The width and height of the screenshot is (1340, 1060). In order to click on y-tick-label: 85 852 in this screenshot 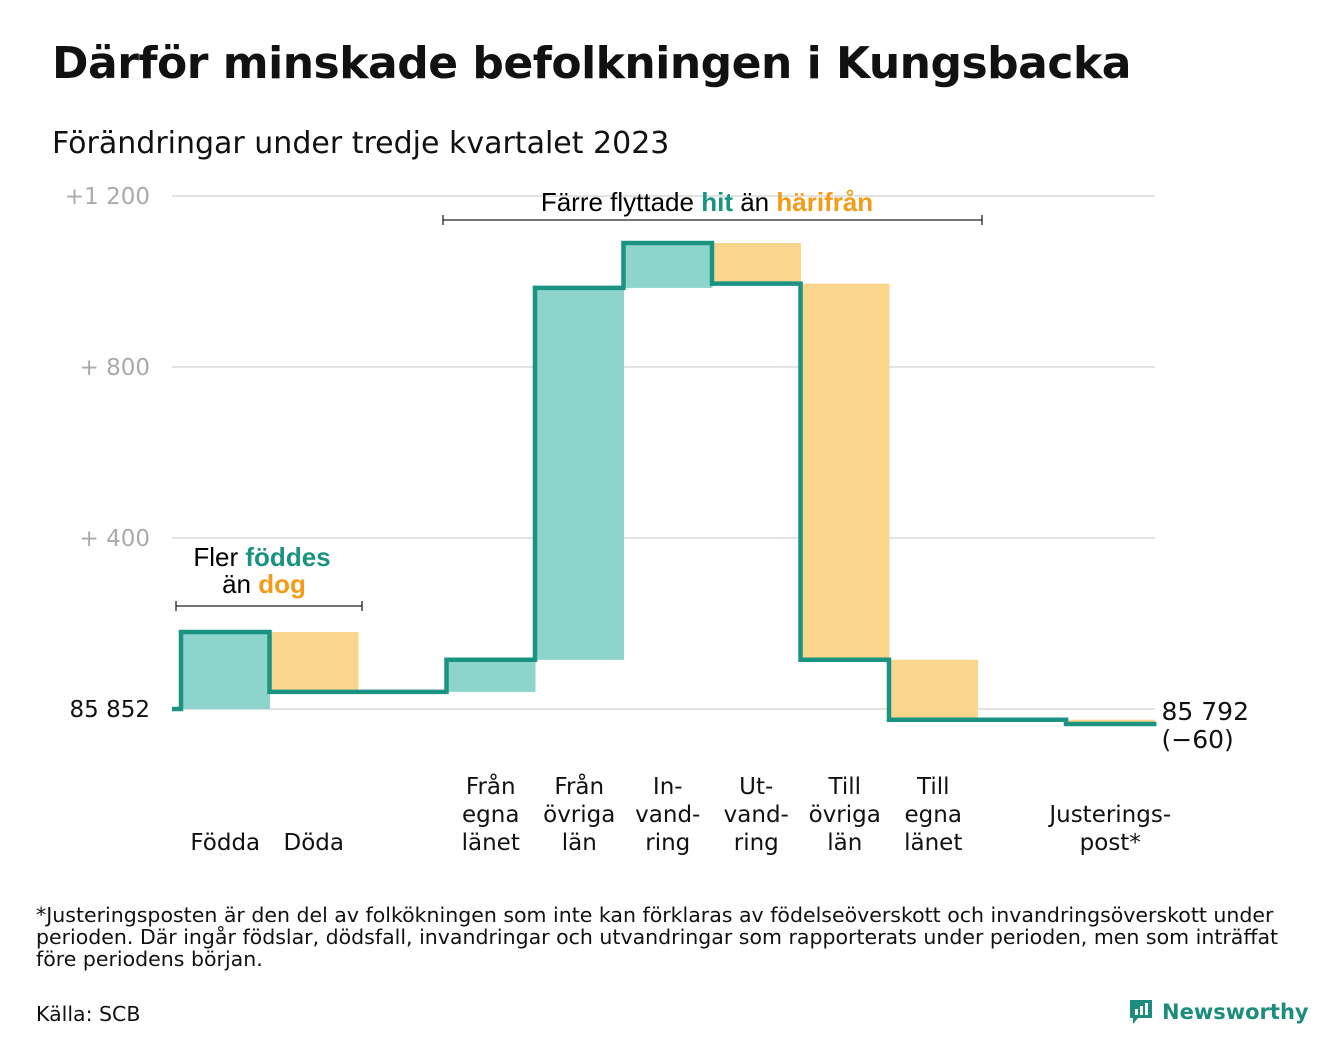, I will do `click(110, 710)`.